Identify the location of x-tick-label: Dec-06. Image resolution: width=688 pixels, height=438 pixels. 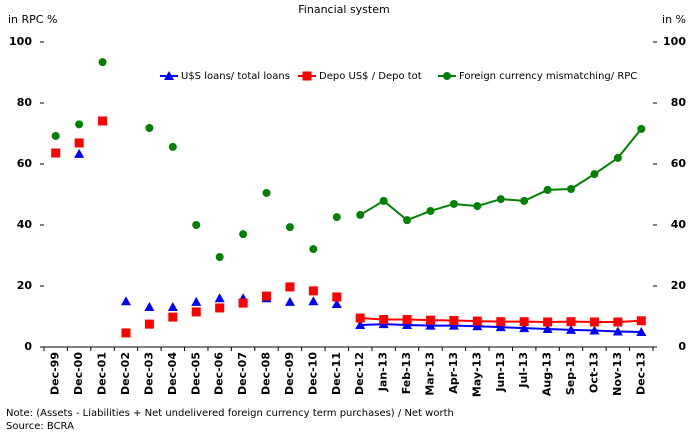
(219, 373).